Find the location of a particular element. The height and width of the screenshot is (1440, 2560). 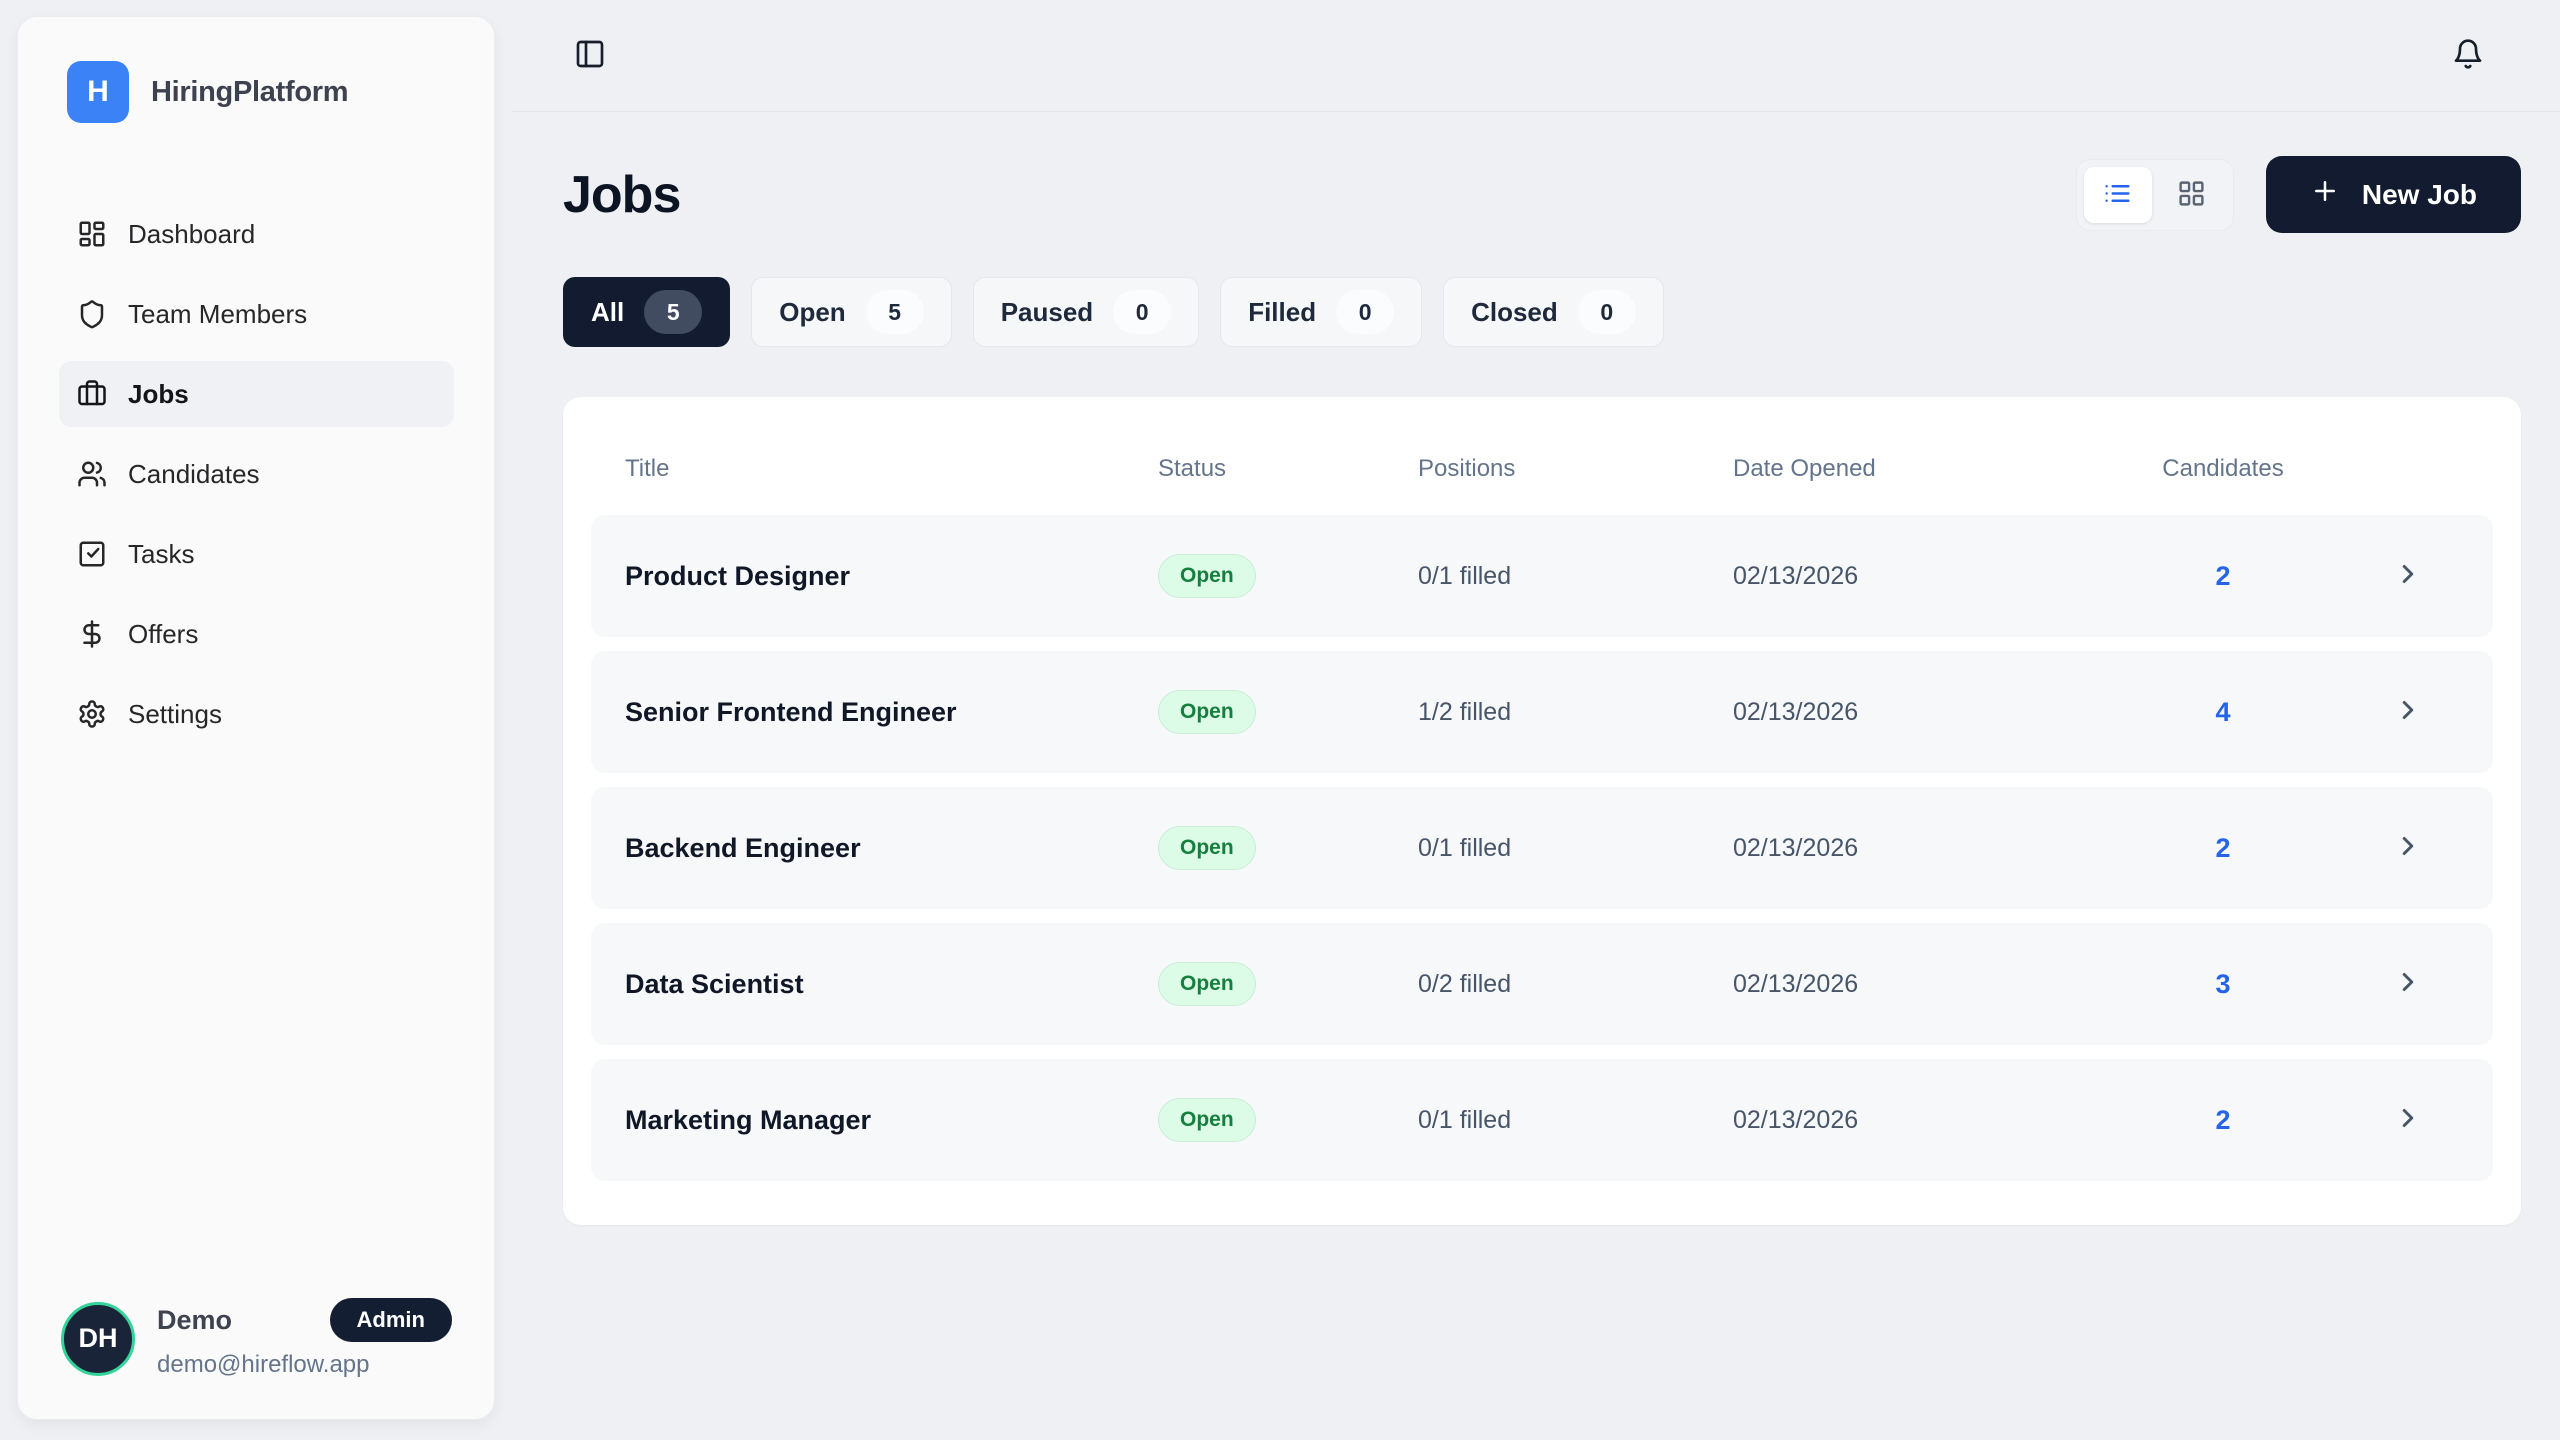

job-title: Backend Engineer is located at coordinates (743, 847).